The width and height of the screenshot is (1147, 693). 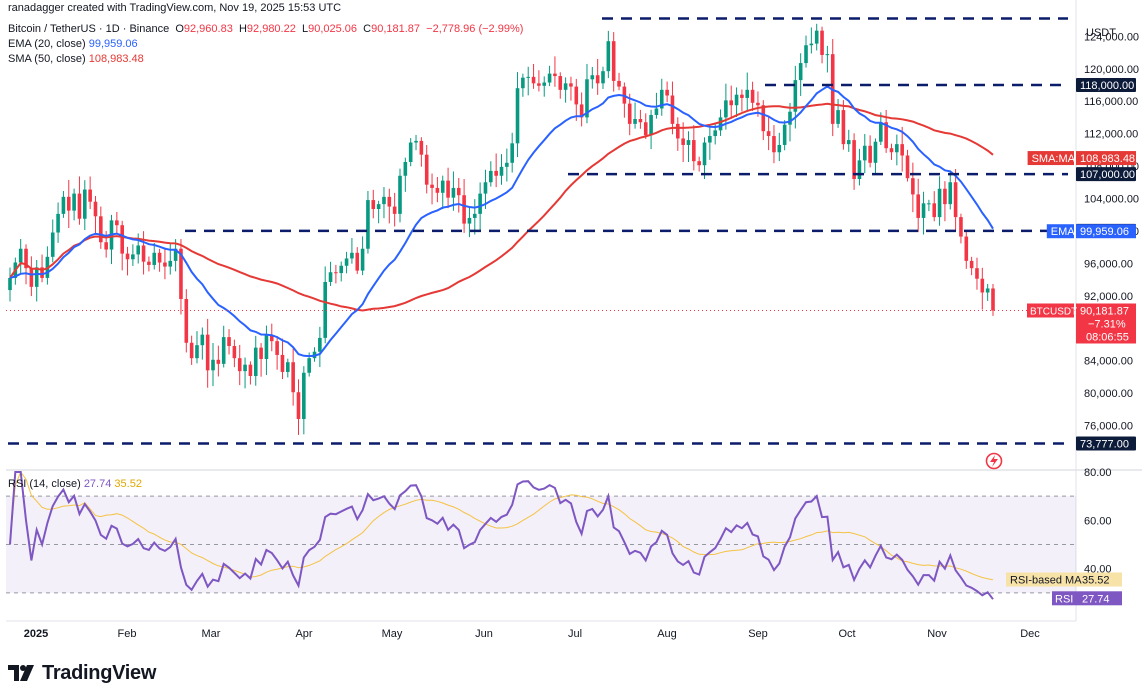 I want to click on lightning-icon, so click(x=994, y=461).